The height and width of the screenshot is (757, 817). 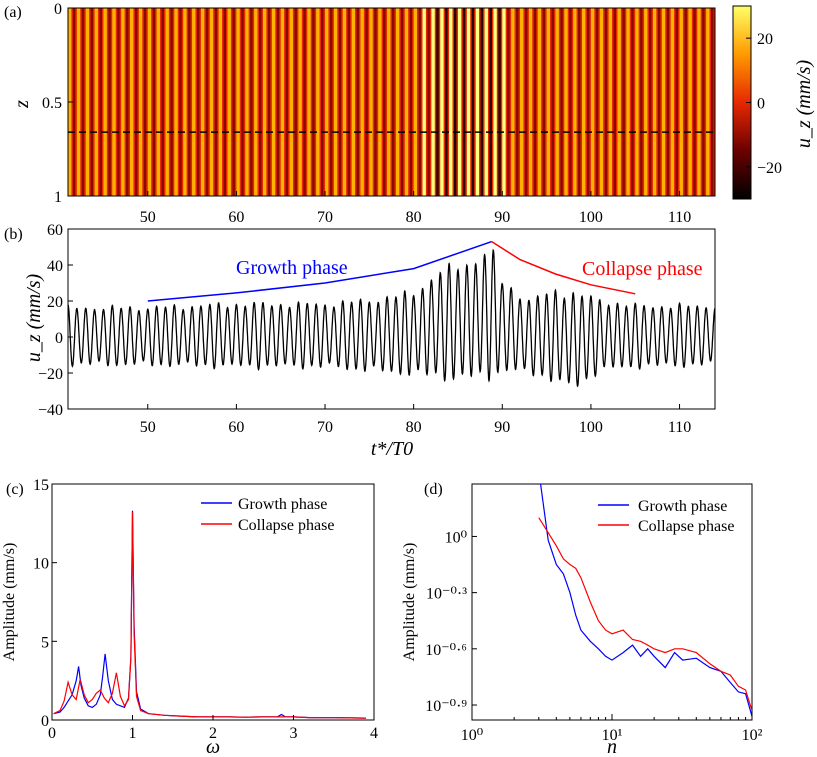 What do you see at coordinates (502, 427) in the screenshot?
I see `timeseries-x-tick-label: 90` at bounding box center [502, 427].